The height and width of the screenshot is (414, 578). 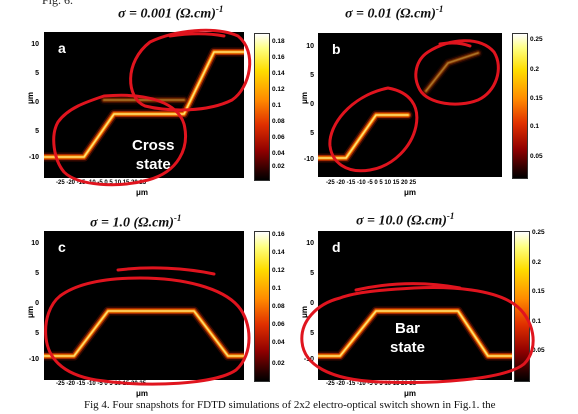 I want to click on panel-a-ytick: -10, so click(x=33, y=157).